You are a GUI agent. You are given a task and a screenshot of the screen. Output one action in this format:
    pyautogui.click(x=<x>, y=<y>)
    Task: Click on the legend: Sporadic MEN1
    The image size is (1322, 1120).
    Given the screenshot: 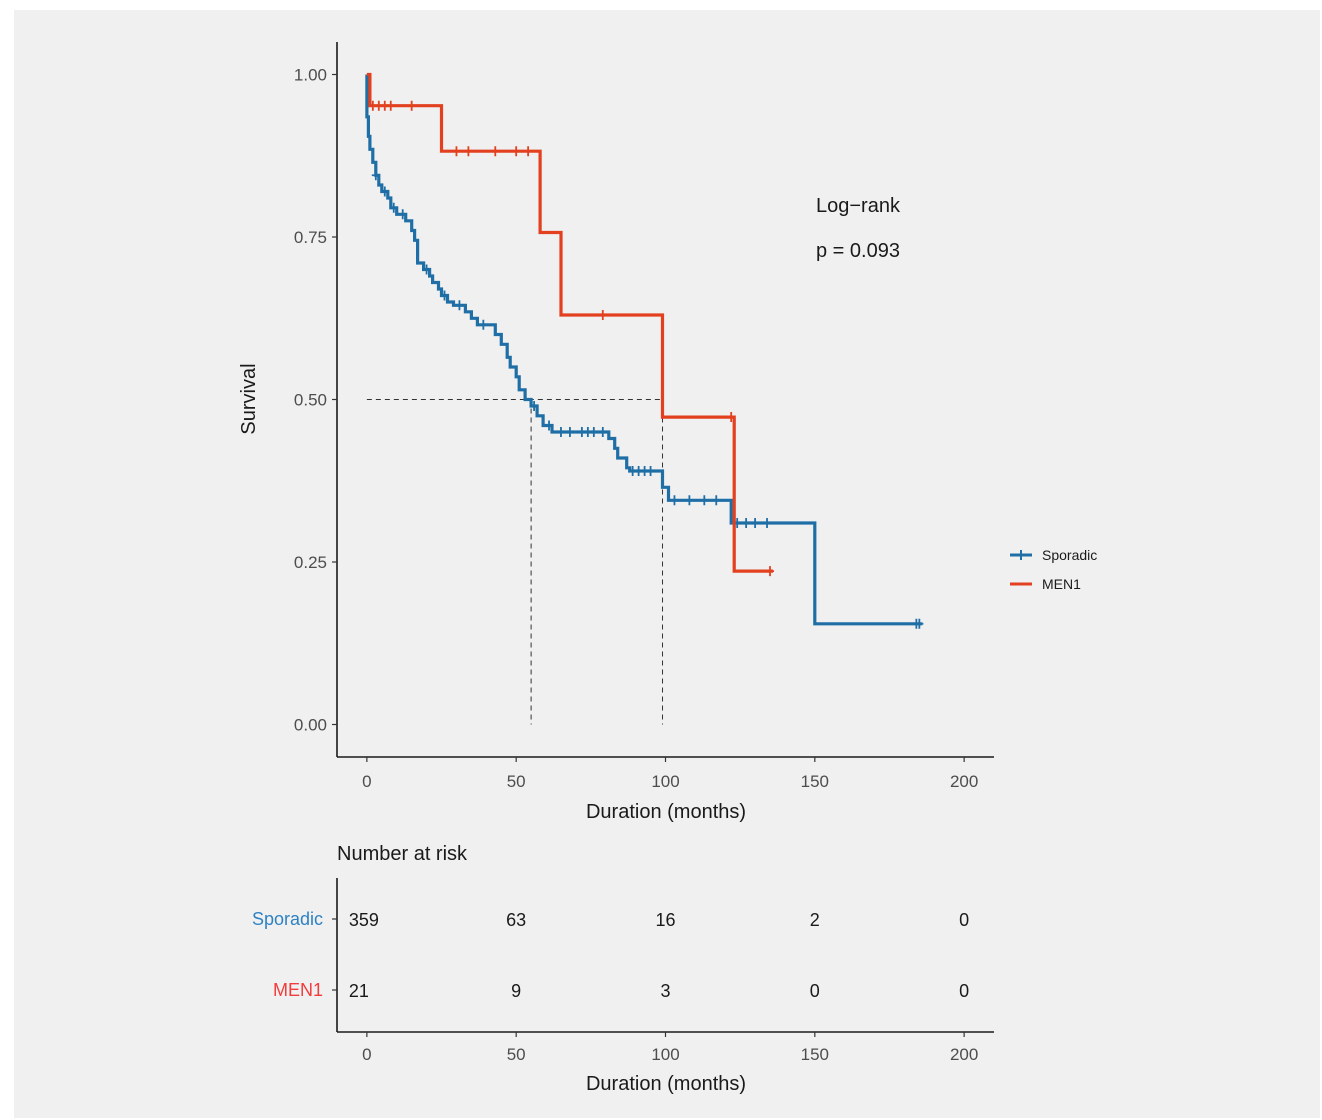 What is the action you would take?
    pyautogui.click(x=1053, y=569)
    